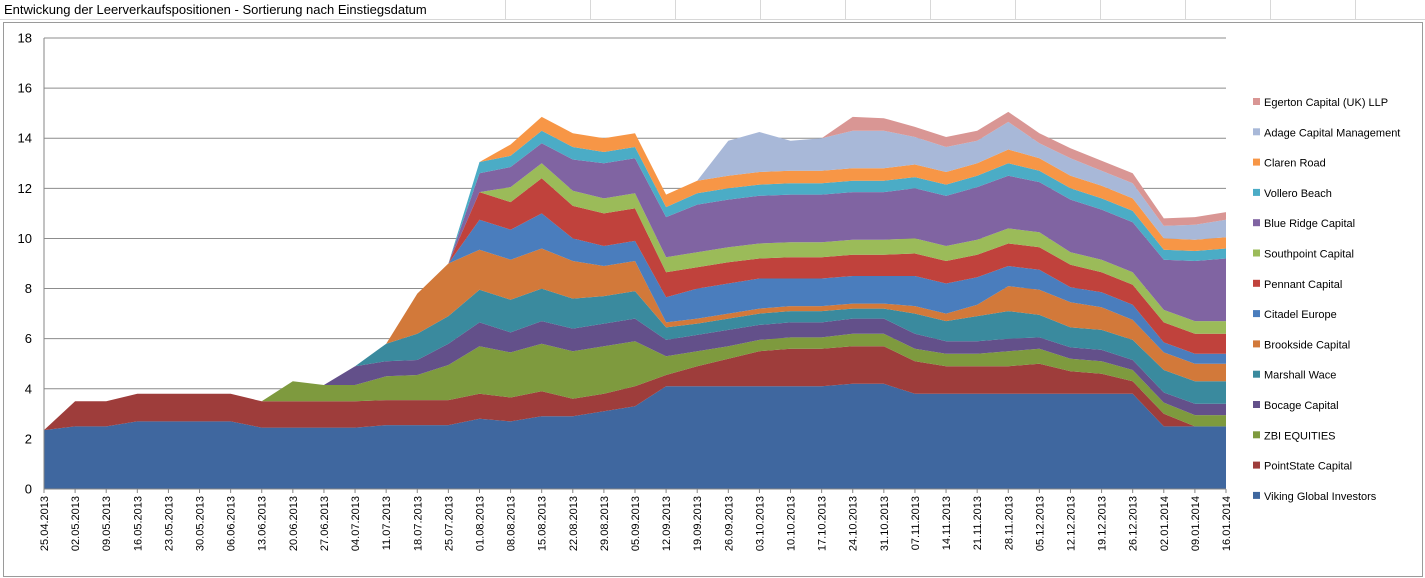 The width and height of the screenshot is (1425, 578). Describe the element at coordinates (28, 489) in the screenshot. I see `y-tick-label: 0` at that location.